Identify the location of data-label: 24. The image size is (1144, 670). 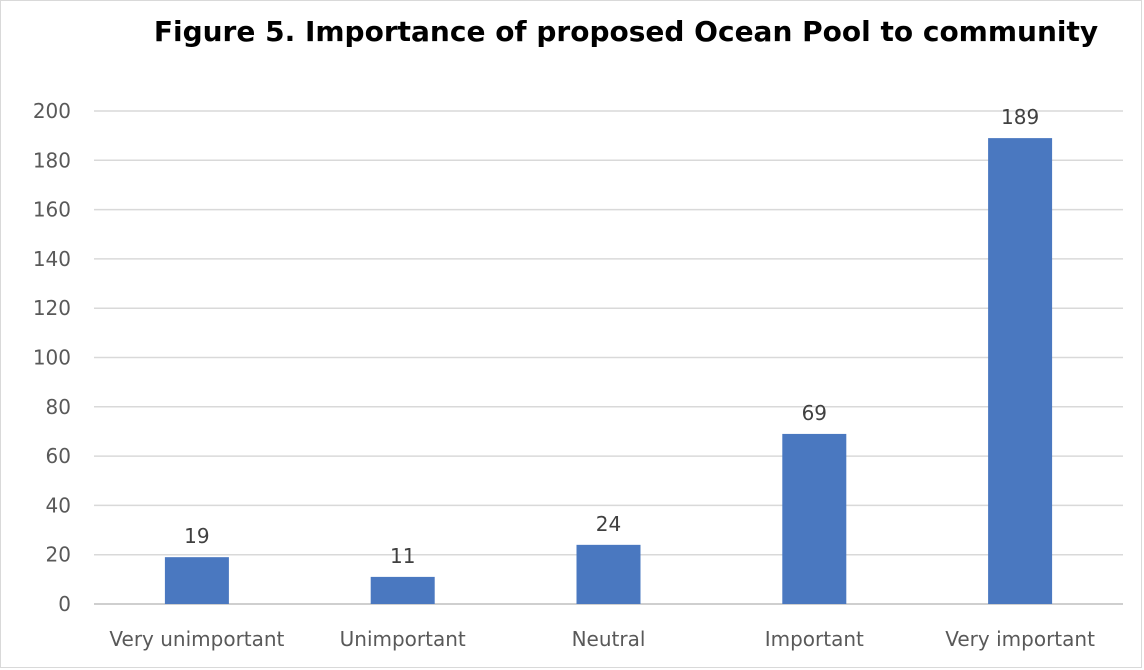
(608, 524).